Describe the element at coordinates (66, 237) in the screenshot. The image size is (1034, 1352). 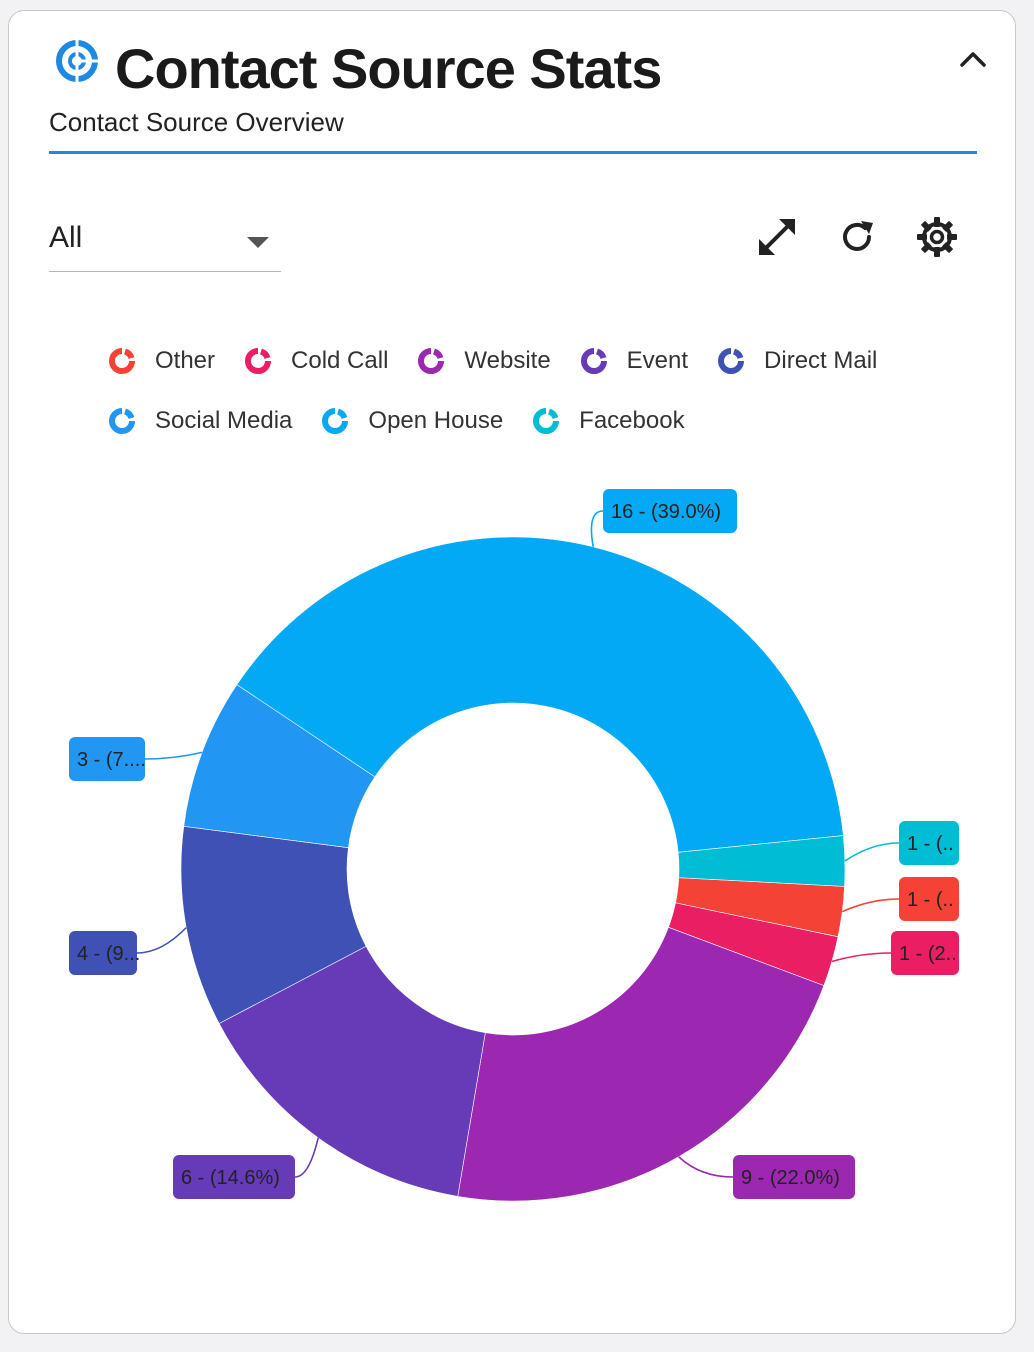
I see `source-filter-value: All` at that location.